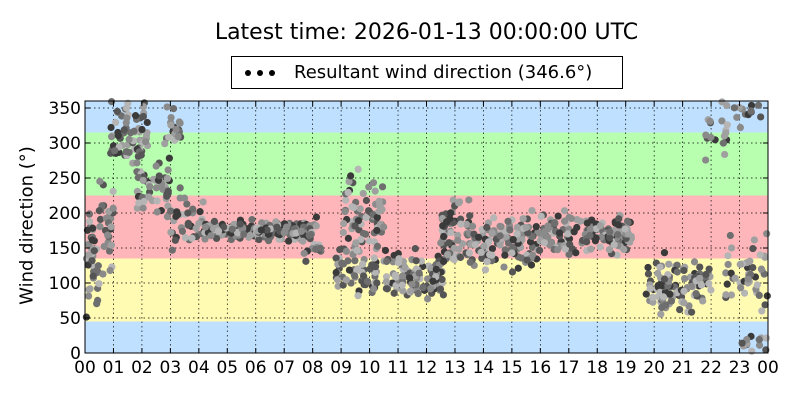 The width and height of the screenshot is (800, 400). I want to click on y-tick-label: 250, so click(65, 179).